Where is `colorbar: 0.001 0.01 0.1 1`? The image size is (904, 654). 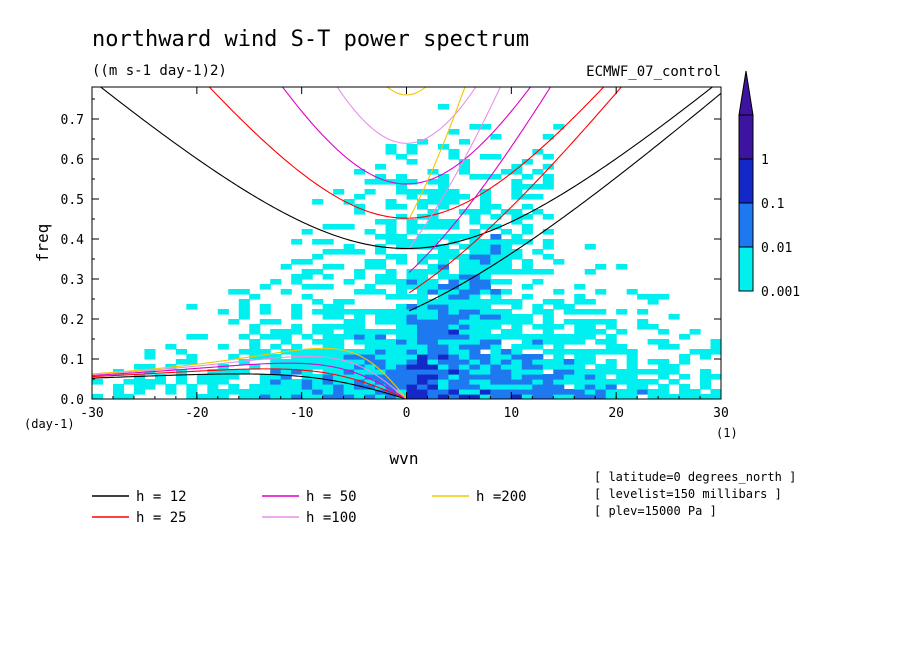
colorbar: 0.001 0.01 0.1 1 is located at coordinates (769, 185).